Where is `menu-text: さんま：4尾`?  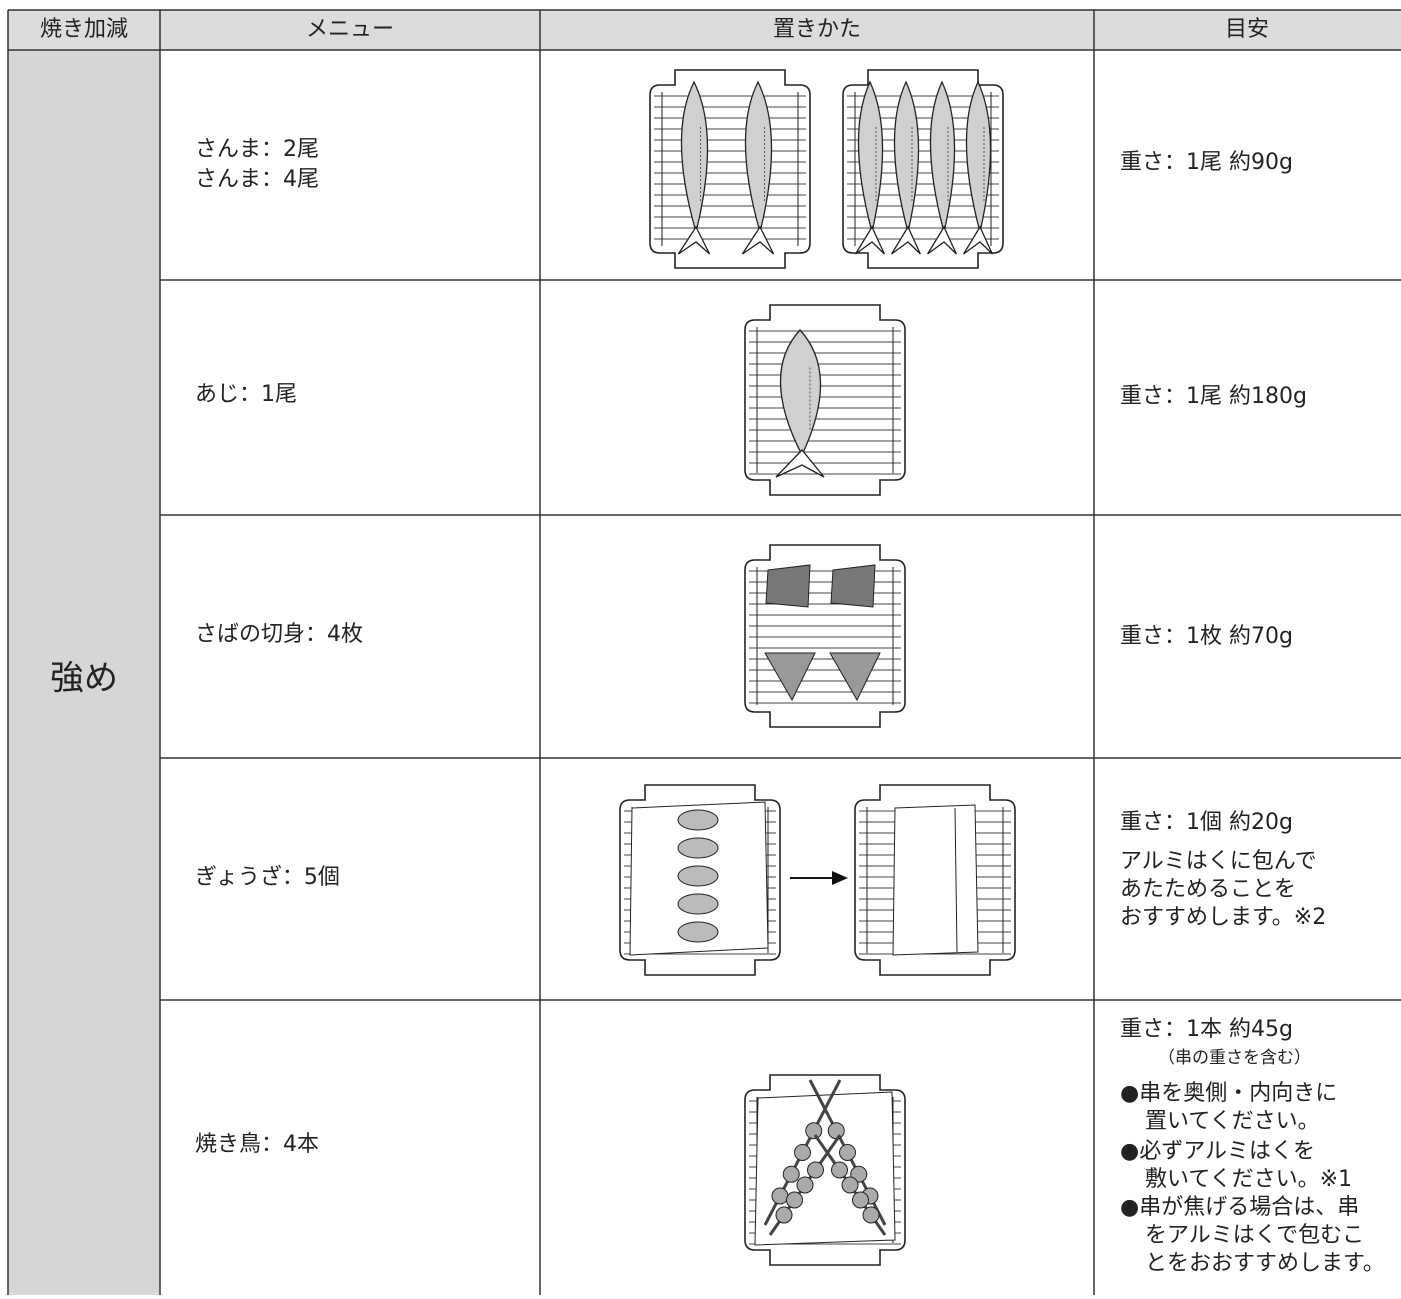 menu-text: さんま：4尾 is located at coordinates (257, 179).